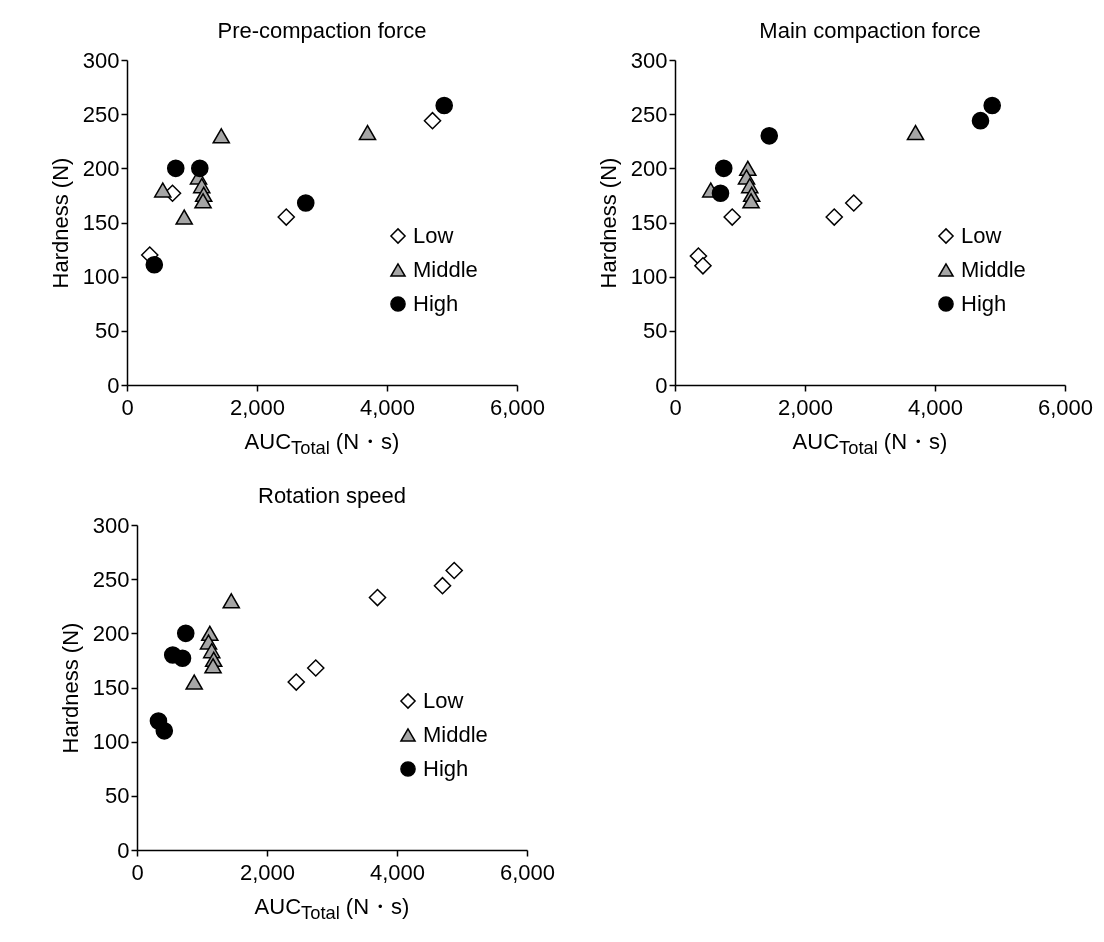 The image size is (1104, 942). Describe the element at coordinates (332, 495) in the screenshot. I see `chart-title: Rotation speed` at that location.